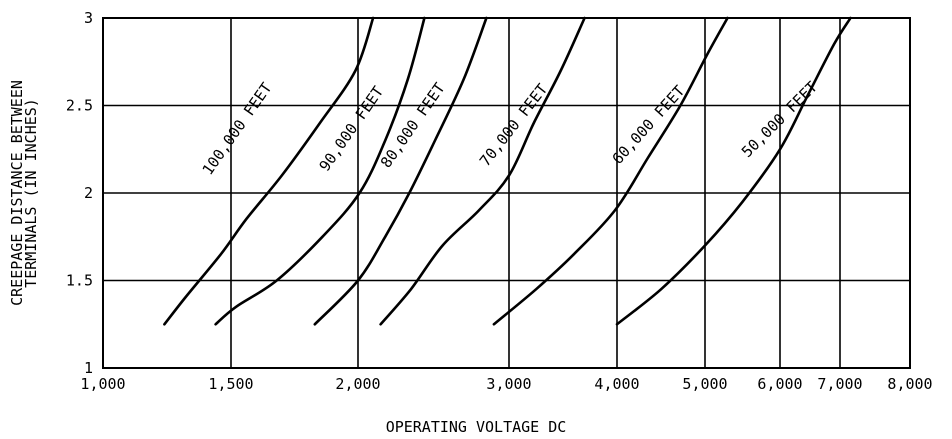 The height and width of the screenshot is (439, 952). Describe the element at coordinates (17, 193) in the screenshot. I see `y-axis-title-line-1: CREEPAGE DISTANCE BETWEEN` at that location.